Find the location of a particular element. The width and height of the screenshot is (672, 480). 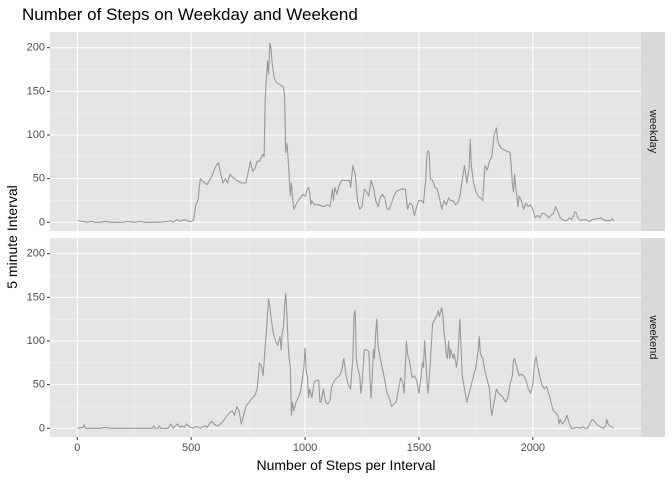

x-tick-label: 2000 is located at coordinates (533, 448).